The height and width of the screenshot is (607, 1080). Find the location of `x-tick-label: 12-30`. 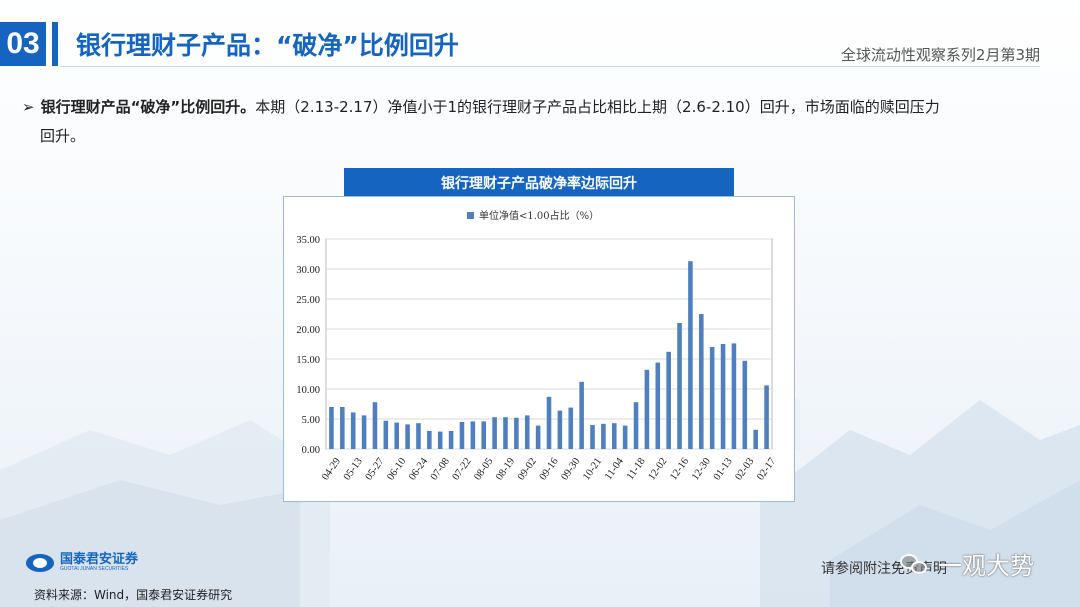

x-tick-label: 12-30 is located at coordinates (701, 469).